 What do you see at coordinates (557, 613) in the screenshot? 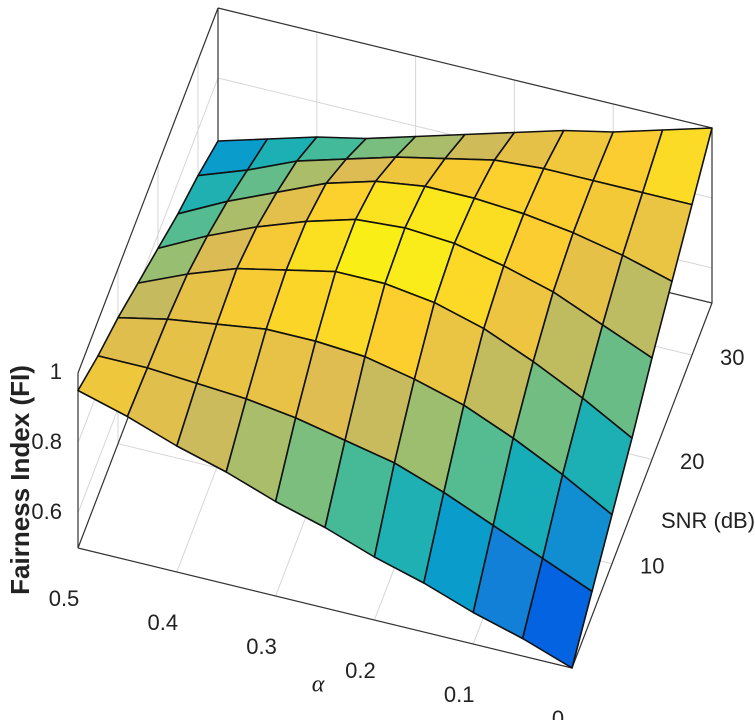
I see `surface-patch` at bounding box center [557, 613].